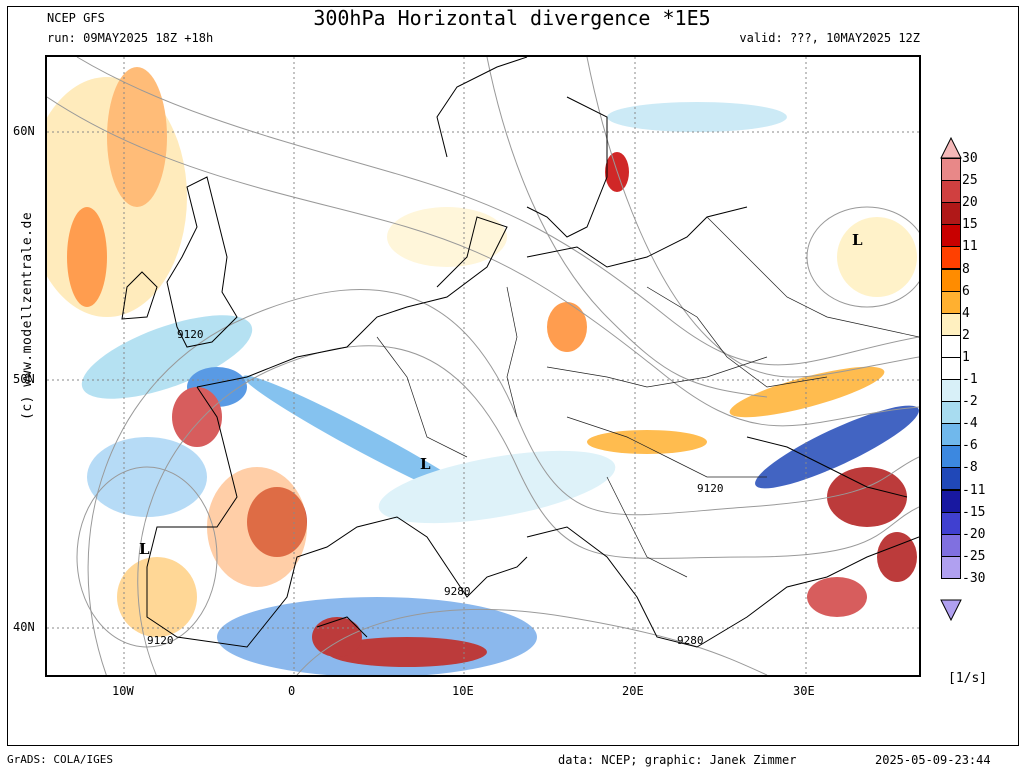  Describe the element at coordinates (633, 691) in the screenshot. I see `lon-label: 20E` at that location.